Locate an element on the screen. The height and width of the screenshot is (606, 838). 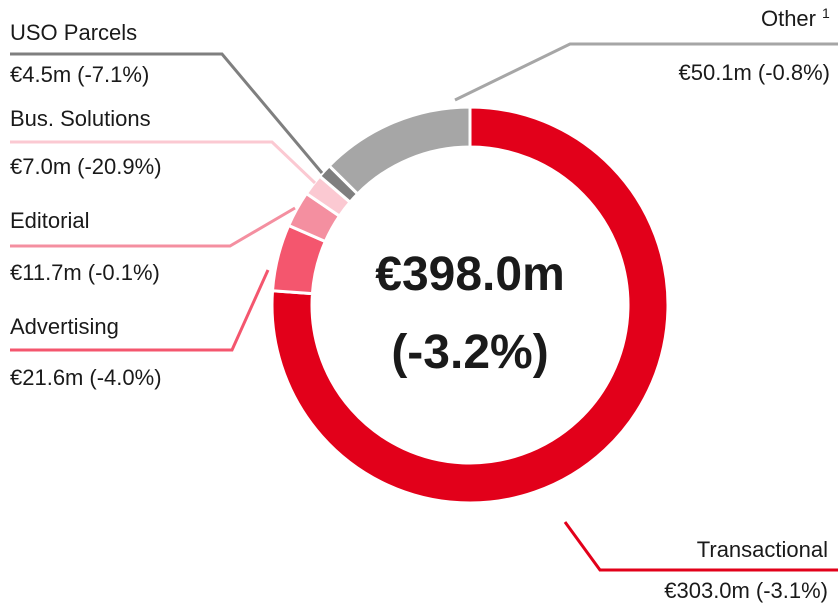
value-label: €11.7m (-0.1%) is located at coordinates (85, 272).